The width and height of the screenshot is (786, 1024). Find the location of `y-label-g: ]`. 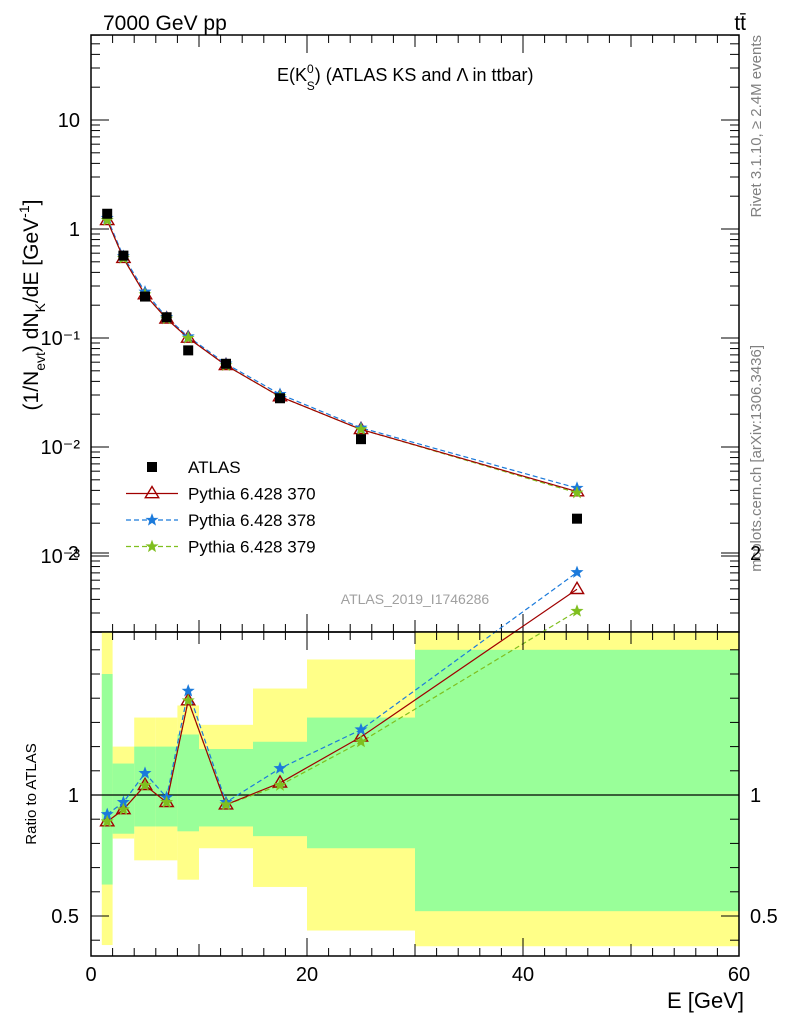

y-label-g: ] is located at coordinates (31, 203).